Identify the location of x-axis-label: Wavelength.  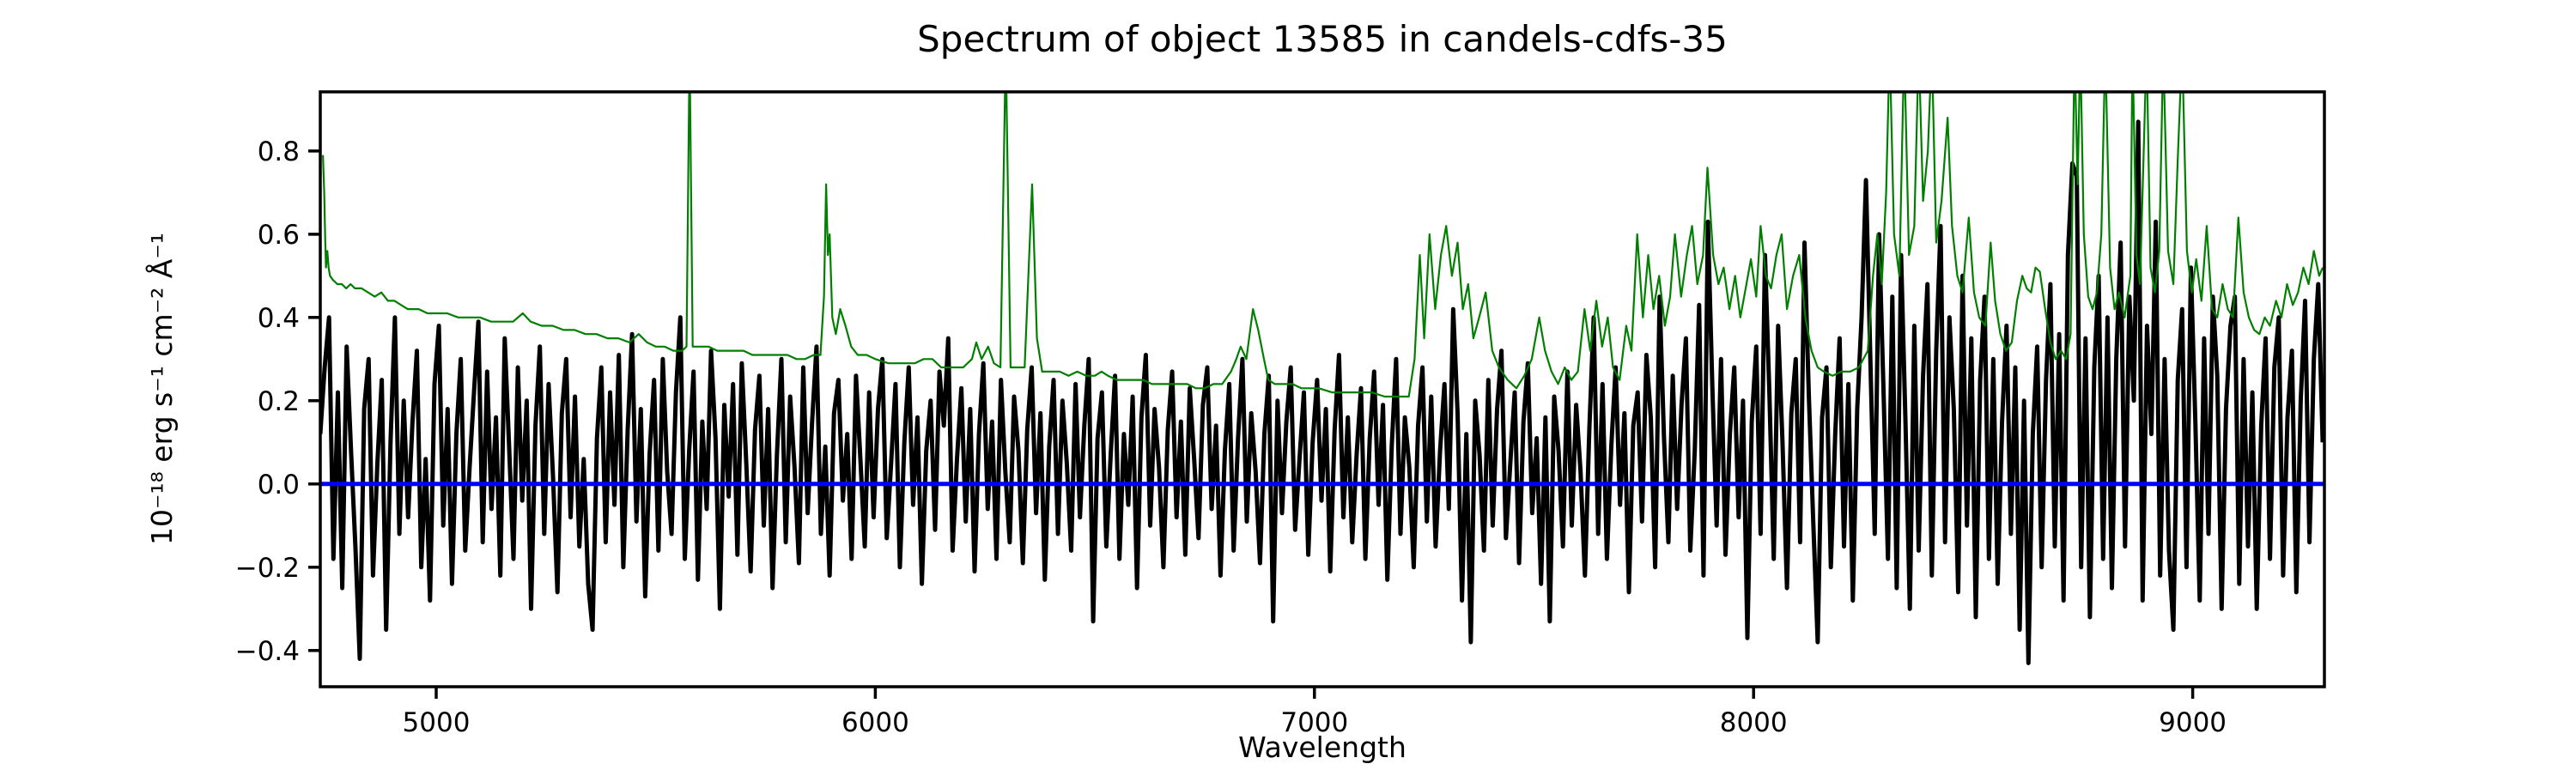
(1322, 748).